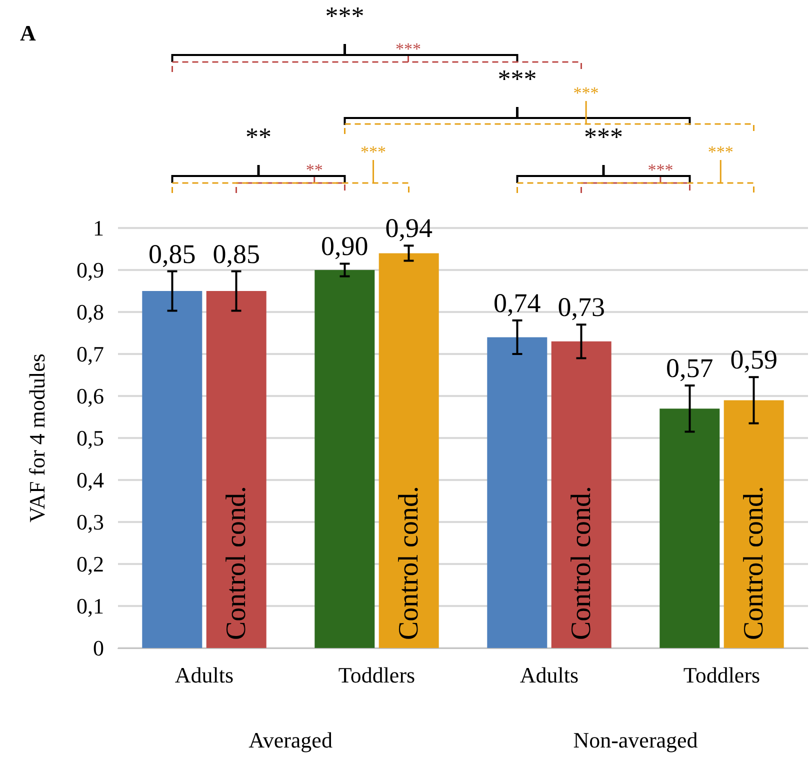  What do you see at coordinates (754, 359) in the screenshot?
I see `data-label: 0,59` at bounding box center [754, 359].